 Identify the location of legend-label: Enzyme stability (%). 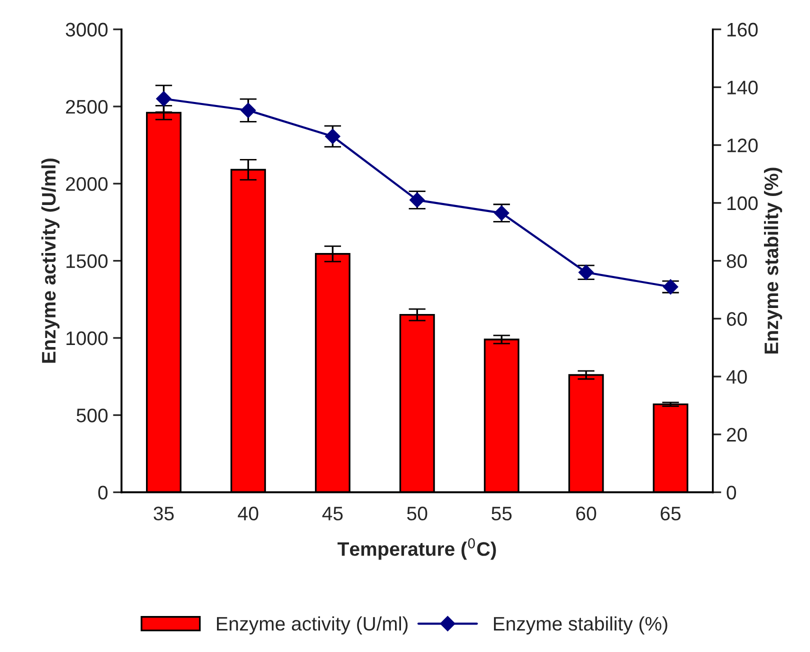
(581, 625).